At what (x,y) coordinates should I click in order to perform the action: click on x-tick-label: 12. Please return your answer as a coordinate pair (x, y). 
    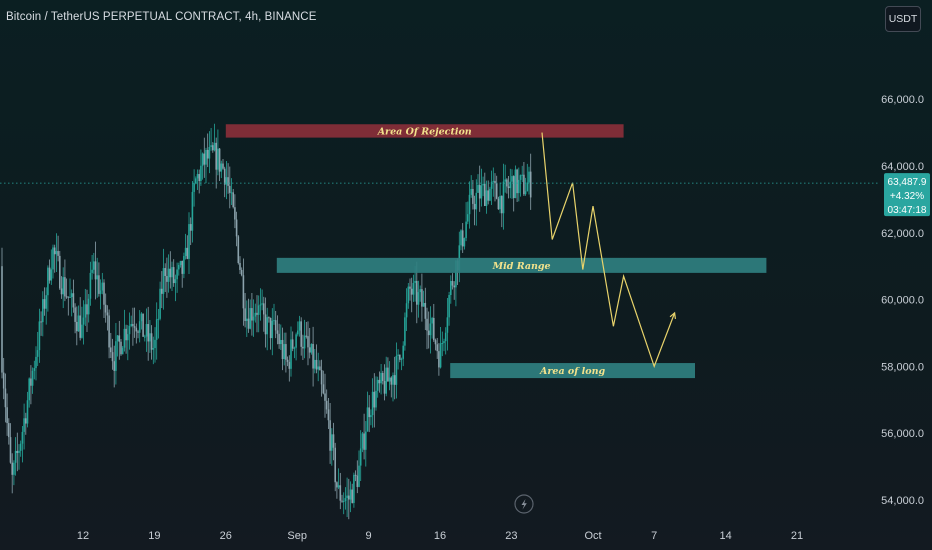
    Looking at the image, I should click on (83, 536).